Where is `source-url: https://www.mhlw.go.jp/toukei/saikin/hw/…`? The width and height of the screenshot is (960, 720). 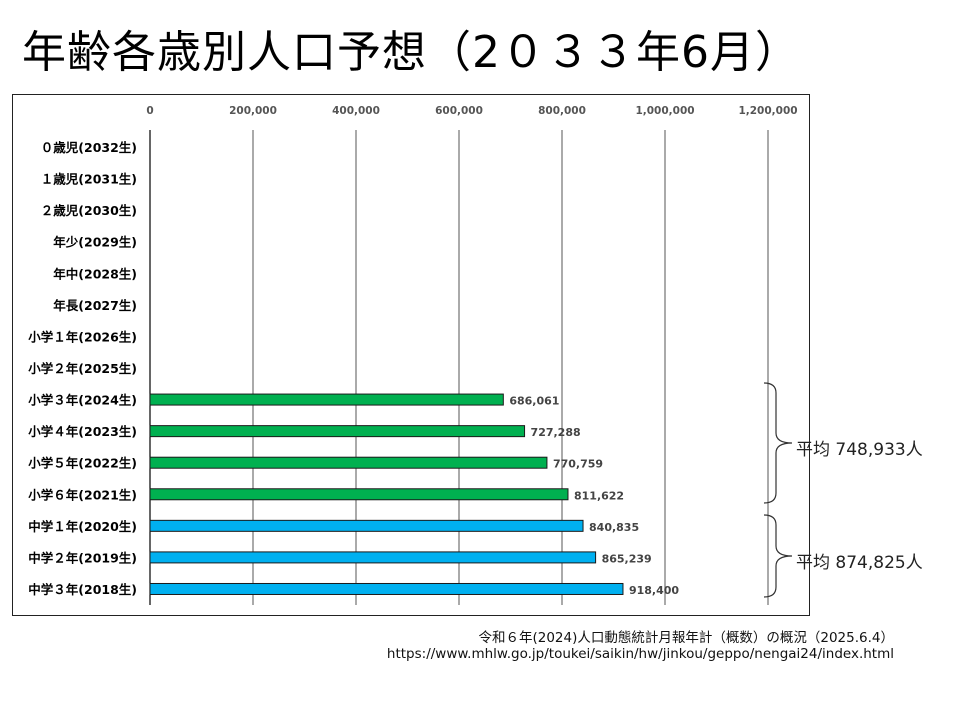 source-url: https://www.mhlw.go.jp/toukei/saikin/hw/… is located at coordinates (640, 654).